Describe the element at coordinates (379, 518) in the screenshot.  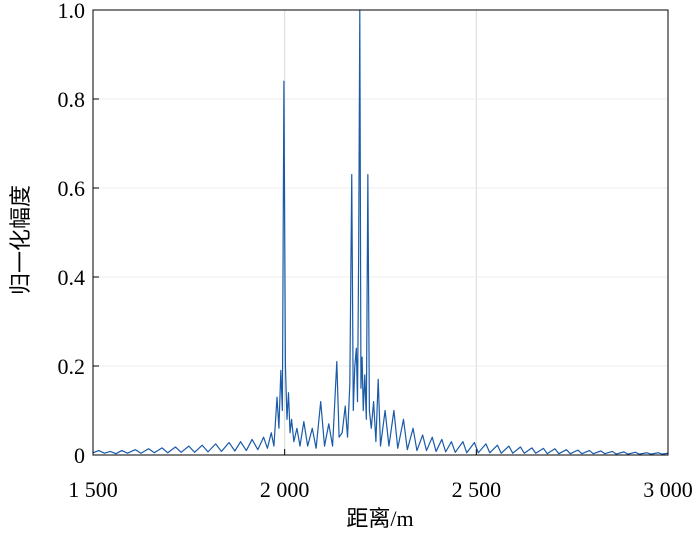
I see `x-axis-title: 距离/m` at that location.